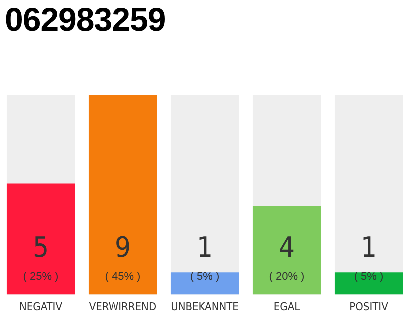 Image resolution: width=410 pixels, height=320 pixels. I want to click on data-label: 5, so click(41, 247).